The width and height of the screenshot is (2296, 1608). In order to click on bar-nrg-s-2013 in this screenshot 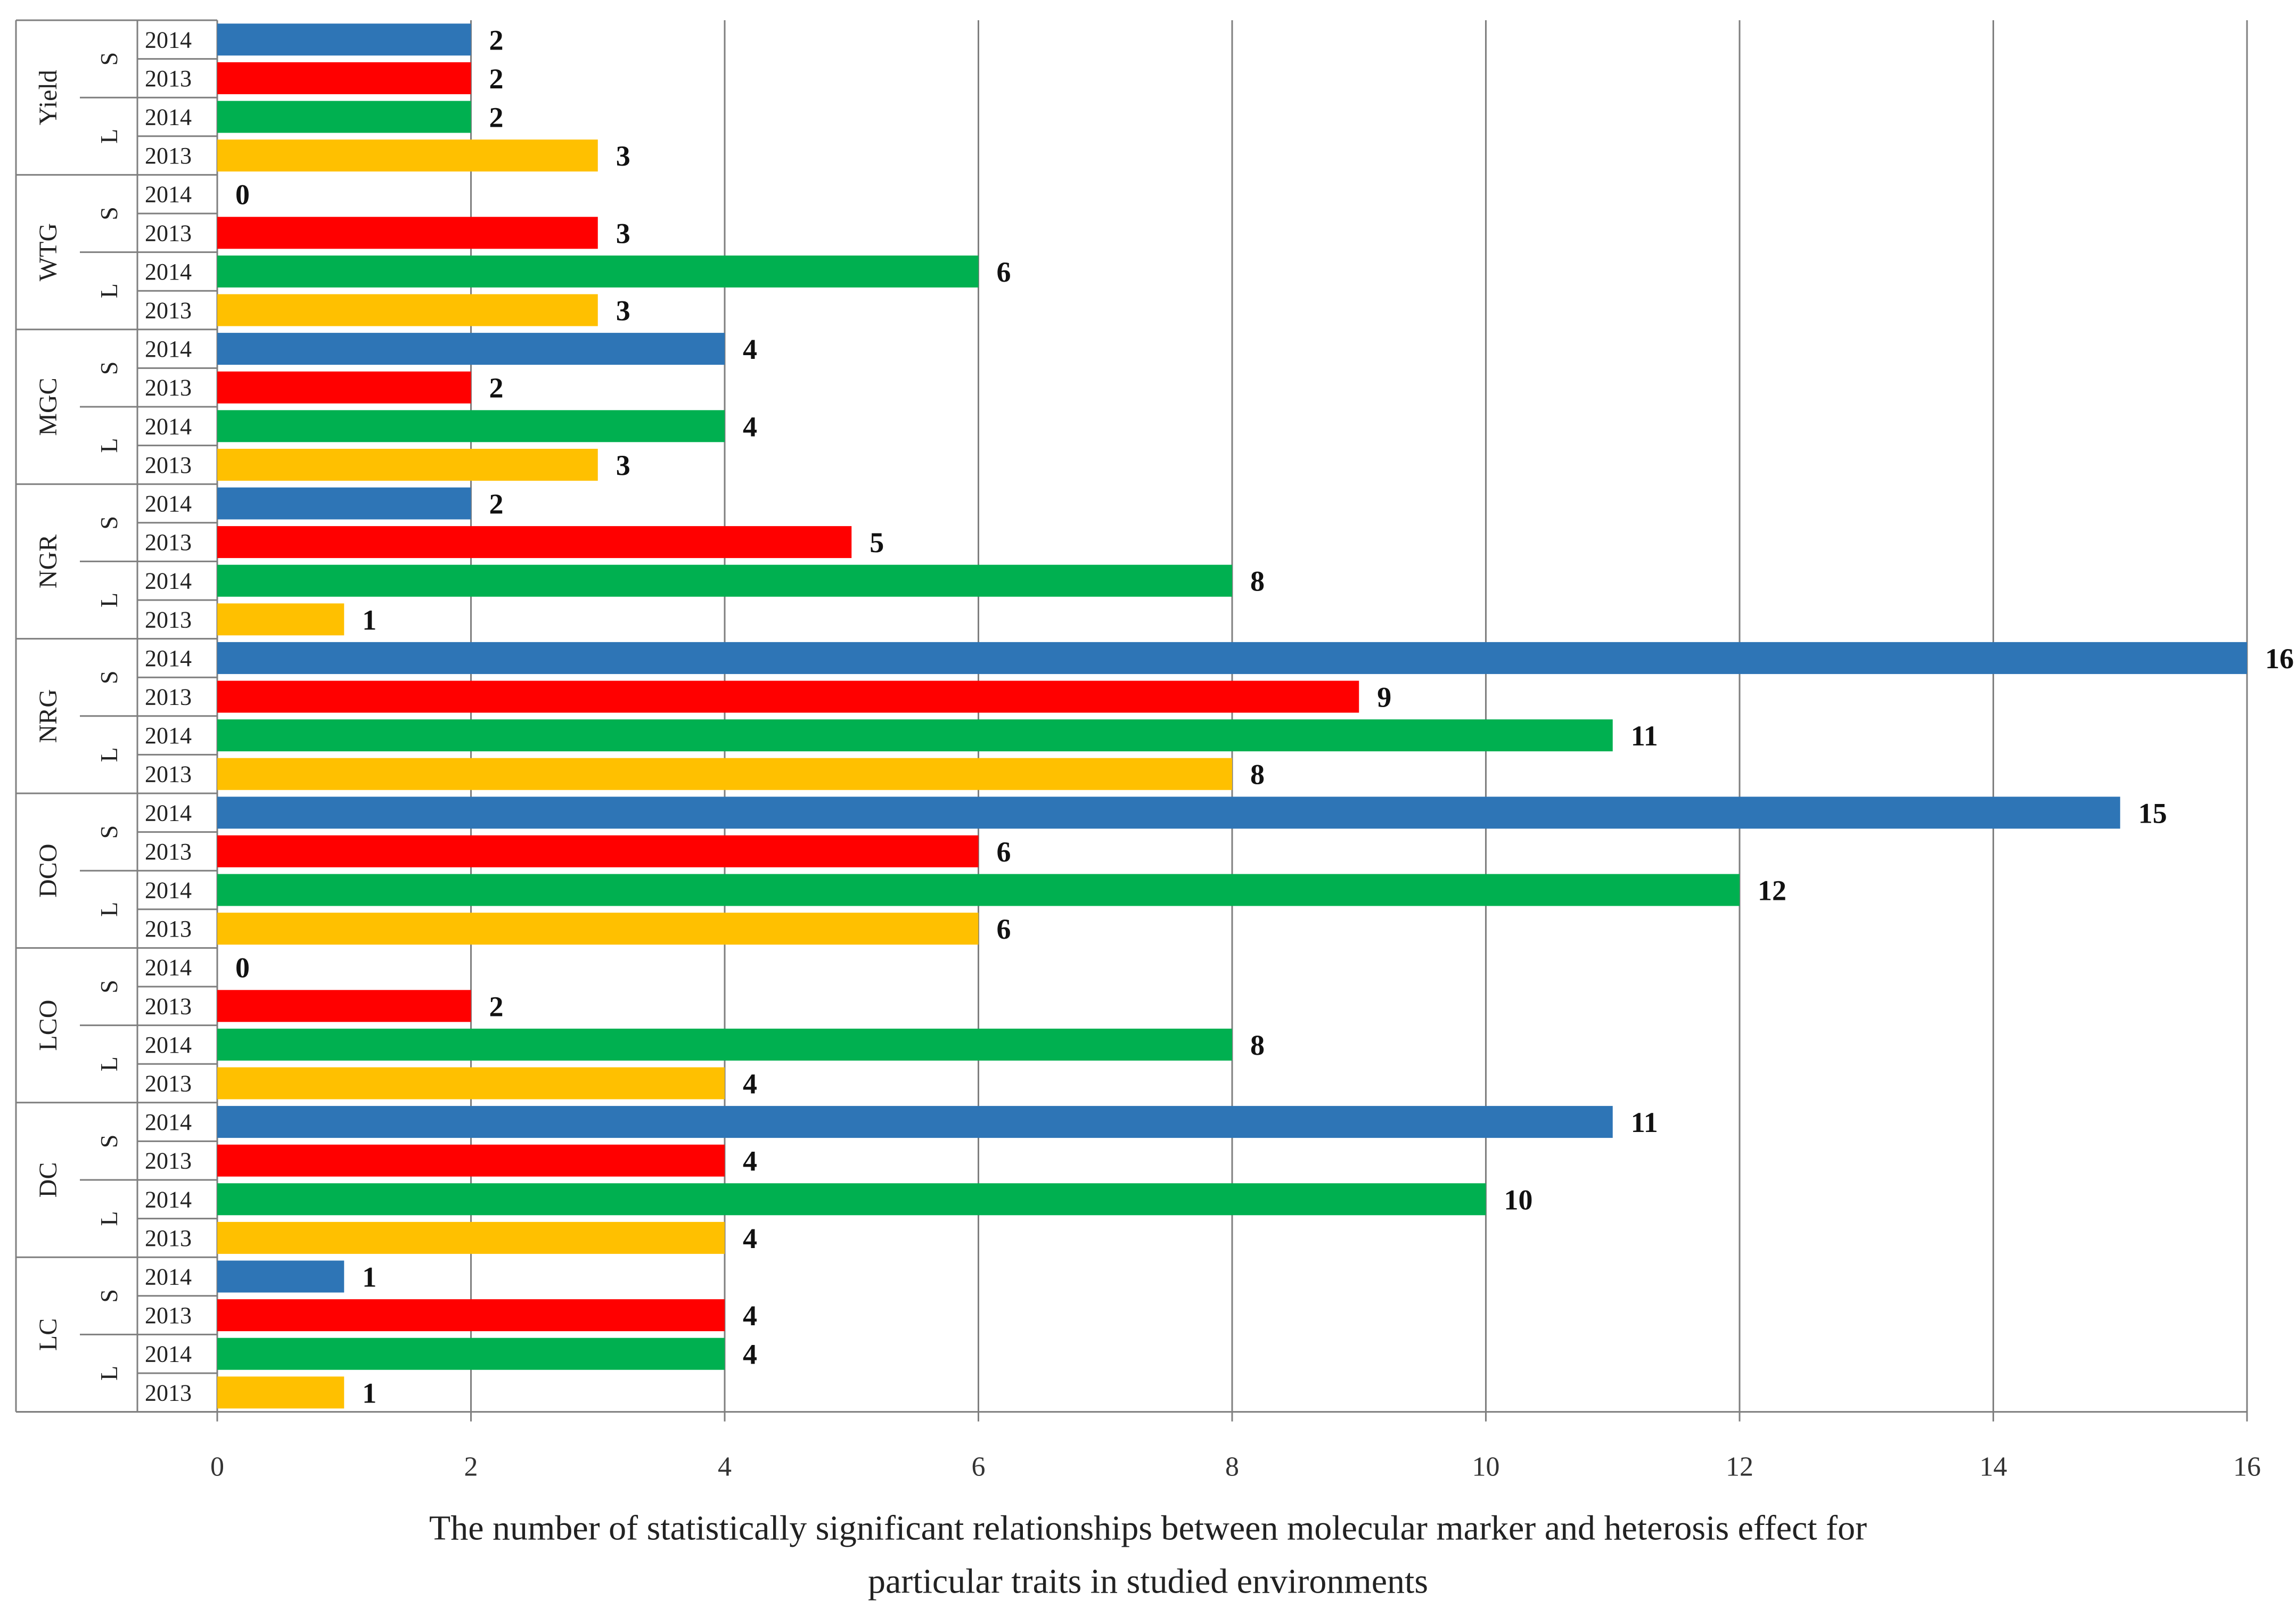, I will do `click(788, 696)`.